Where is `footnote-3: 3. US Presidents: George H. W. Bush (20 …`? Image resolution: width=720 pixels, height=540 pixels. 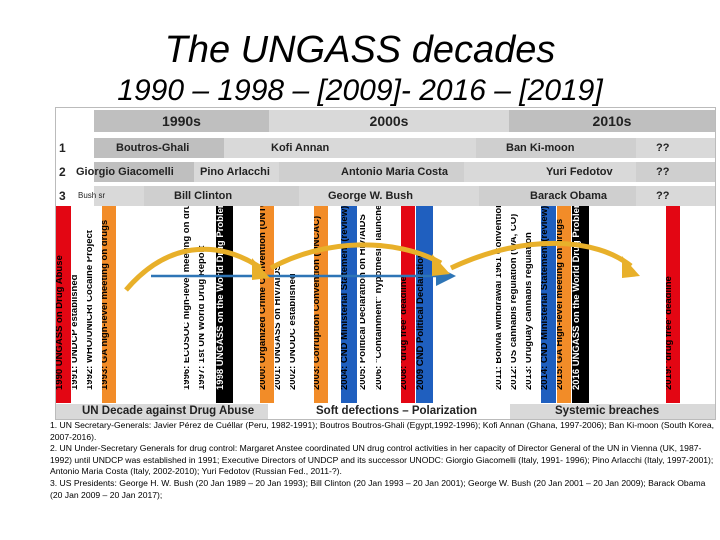
footnote-3: 3. US Presidents: George H. W. Bush (20 … is located at coordinates (378, 488).